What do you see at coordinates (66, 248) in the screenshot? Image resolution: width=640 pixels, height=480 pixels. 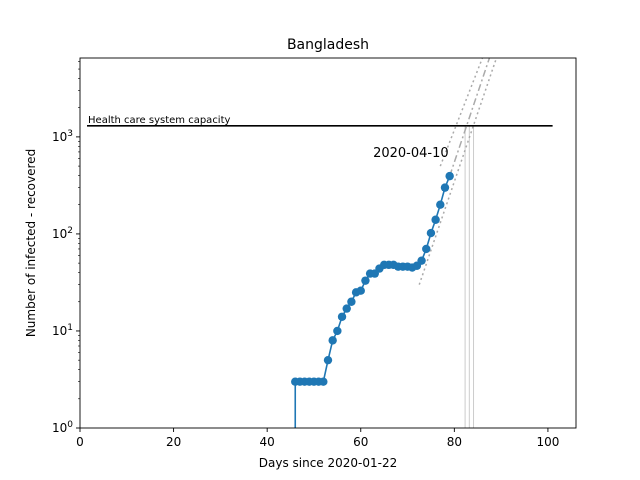 I see `y-axis: 10⁰ 10¹ 10² 10³` at bounding box center [66, 248].